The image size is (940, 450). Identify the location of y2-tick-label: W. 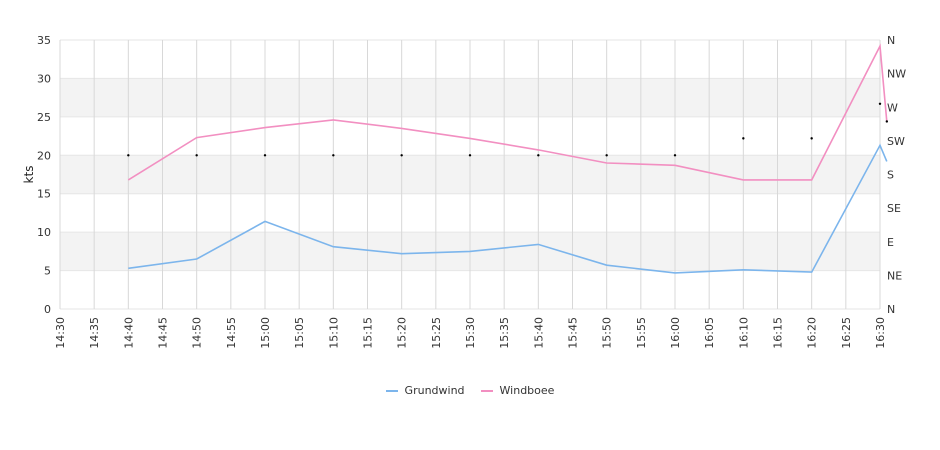
(892, 107).